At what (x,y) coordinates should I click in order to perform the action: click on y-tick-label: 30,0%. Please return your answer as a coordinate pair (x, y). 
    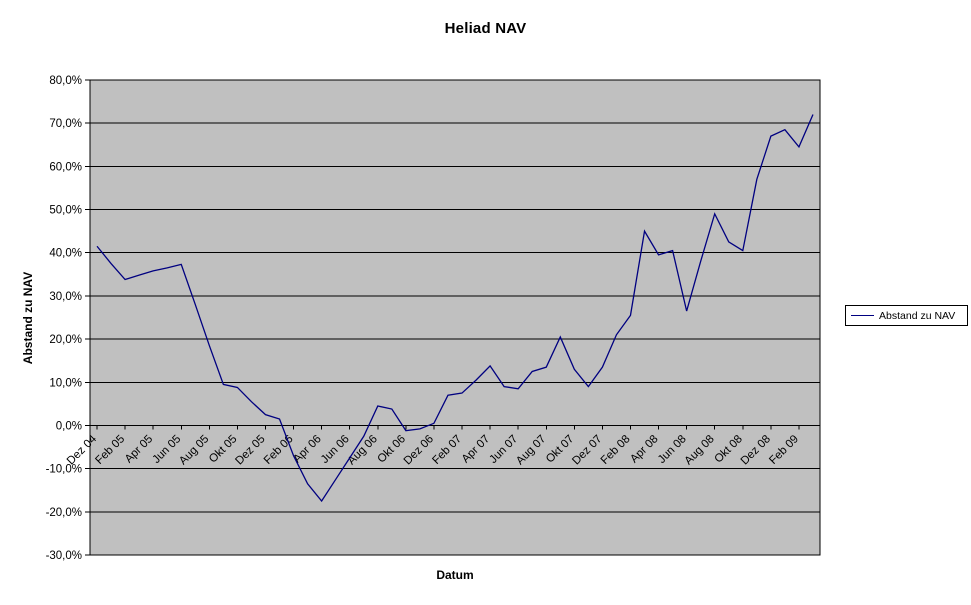
    Looking at the image, I should click on (65, 297).